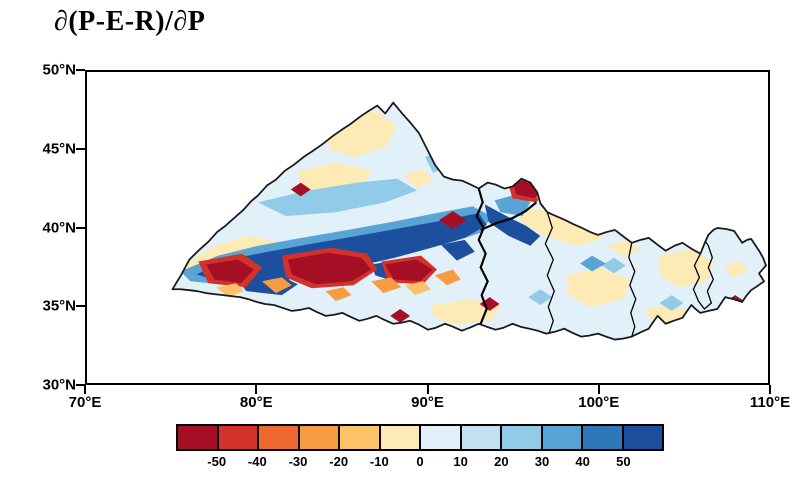 This screenshot has height=477, width=799. What do you see at coordinates (770, 402) in the screenshot?
I see `x-tick-label: 110°E` at bounding box center [770, 402].